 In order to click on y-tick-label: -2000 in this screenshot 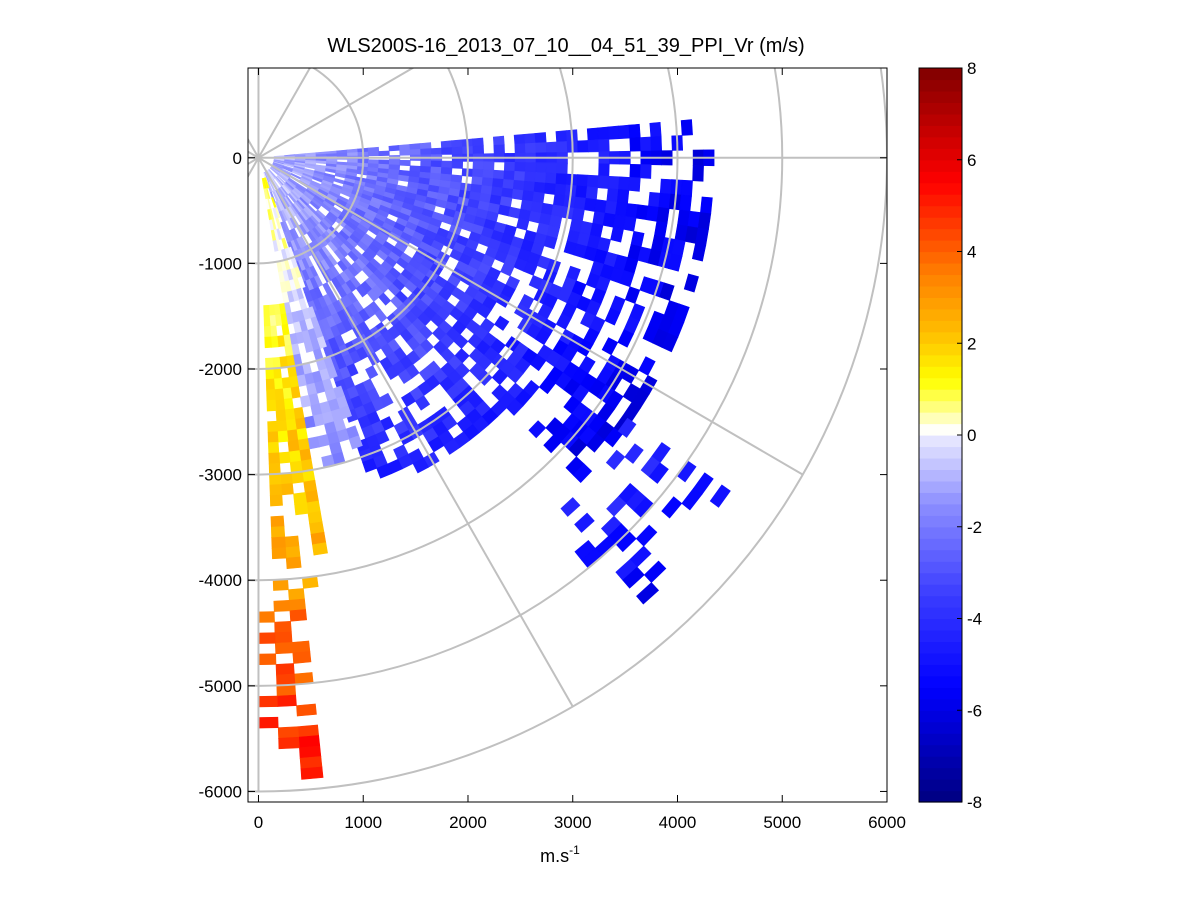, I will do `click(220, 369)`.